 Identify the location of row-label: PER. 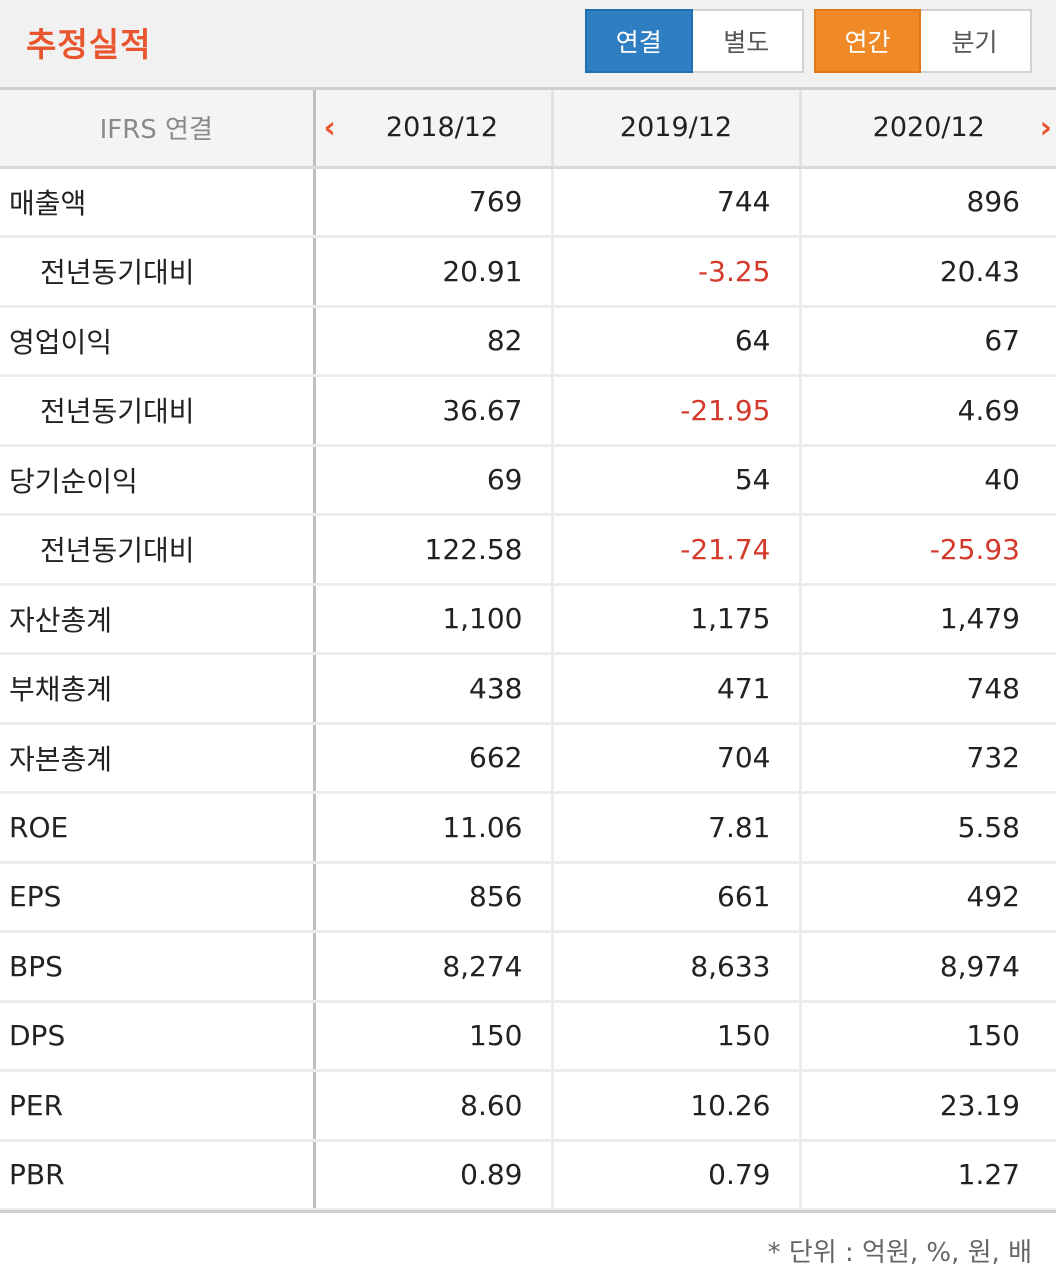
(157, 1106).